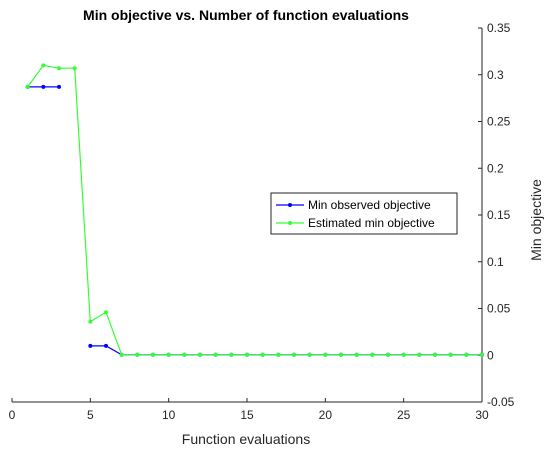 This screenshot has width=550, height=454. I want to click on x-tick-label: 10, so click(169, 415).